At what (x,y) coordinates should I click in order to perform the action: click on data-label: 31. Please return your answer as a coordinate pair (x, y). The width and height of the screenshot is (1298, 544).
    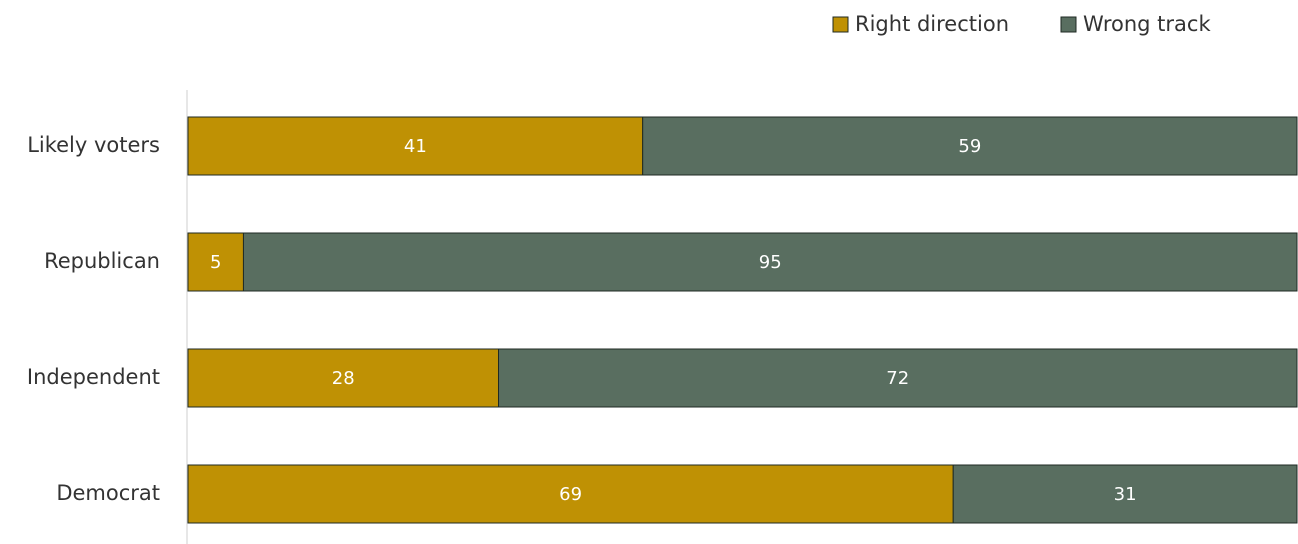
    Looking at the image, I should click on (1125, 494).